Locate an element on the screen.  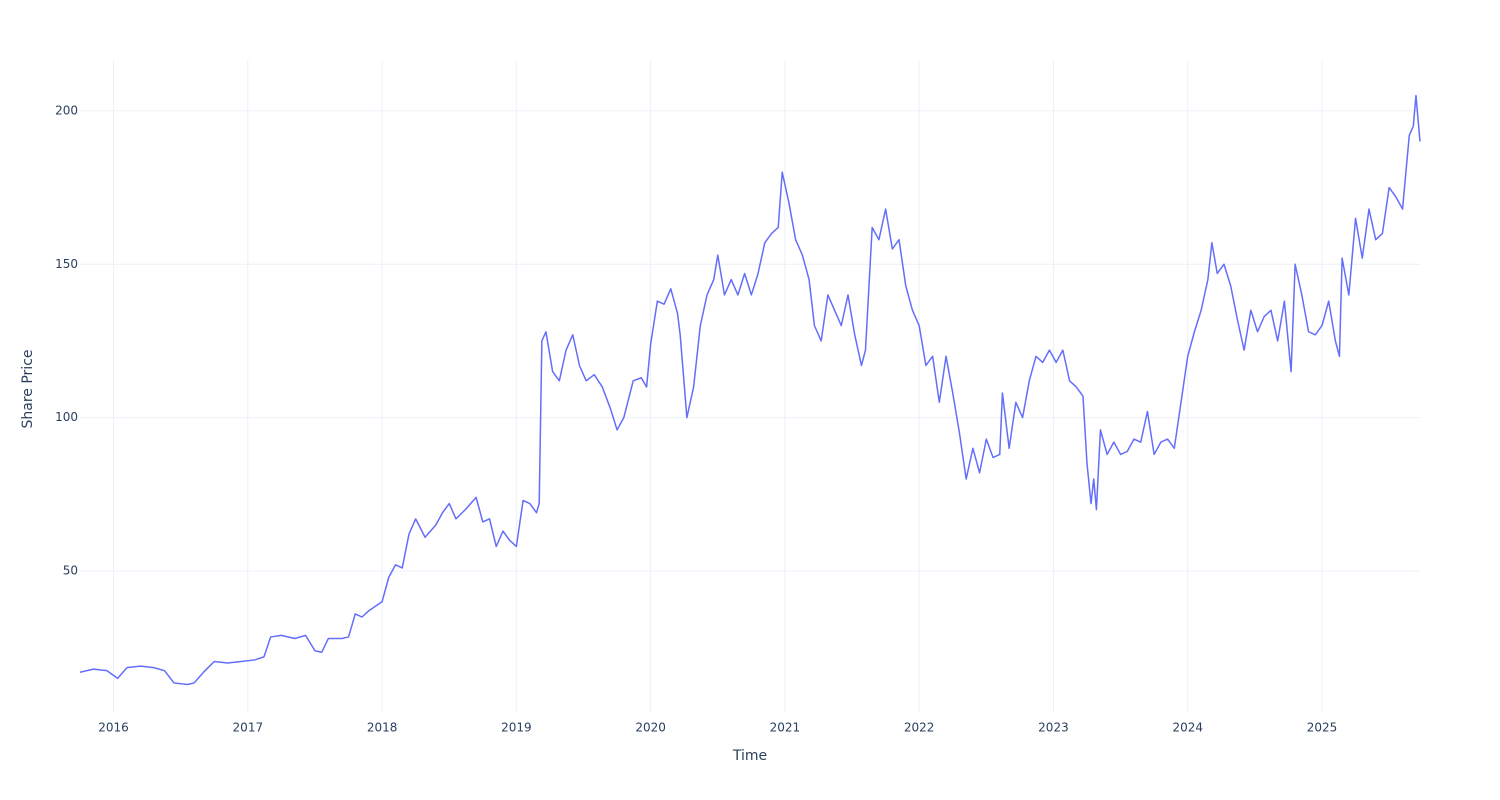
x-tick-label: 2025 is located at coordinates (1322, 728).